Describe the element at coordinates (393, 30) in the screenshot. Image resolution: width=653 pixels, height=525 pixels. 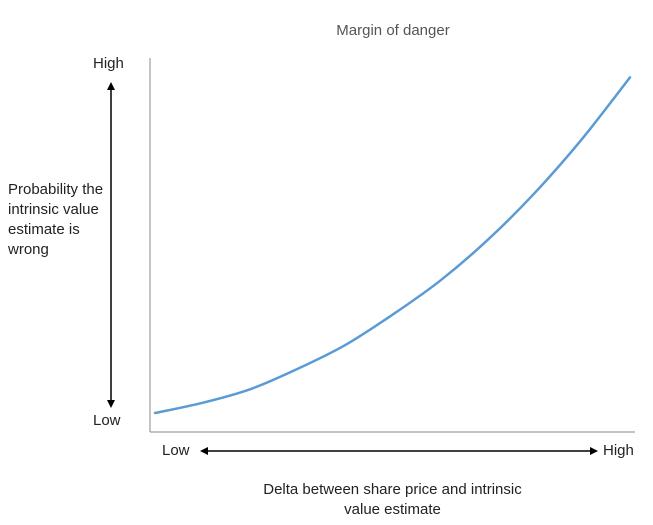
I see `chart-title: Margin of danger` at that location.